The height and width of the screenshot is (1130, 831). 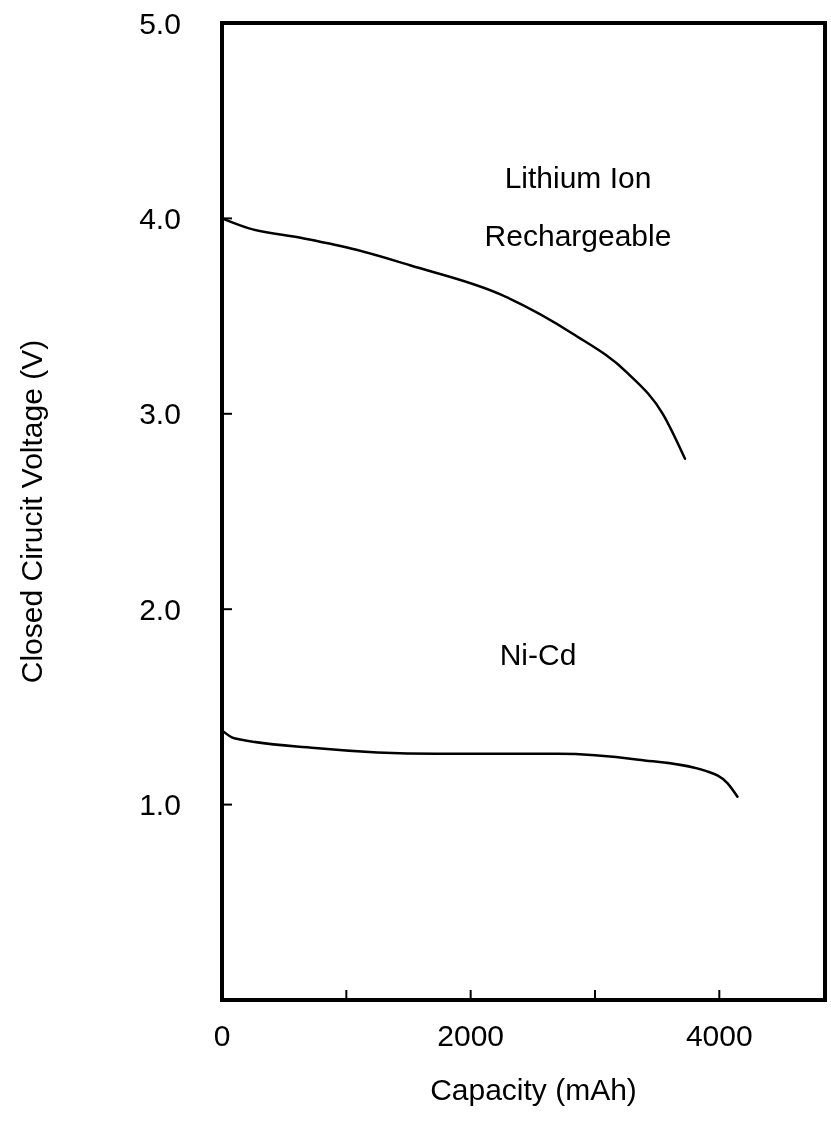 What do you see at coordinates (578, 206) in the screenshot?
I see `series-label: Lithium Ion Rechargeable` at bounding box center [578, 206].